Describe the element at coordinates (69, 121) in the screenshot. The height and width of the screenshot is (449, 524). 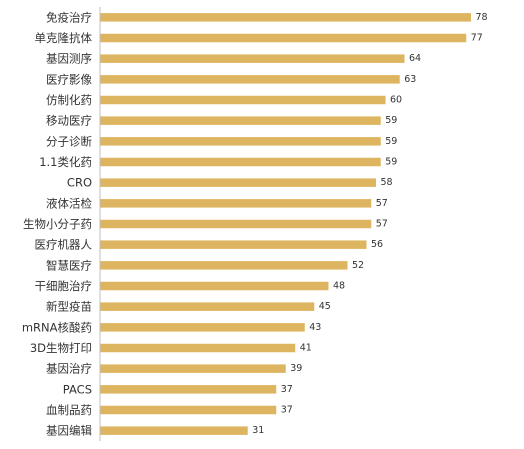
I see `category-label-5: 移动医疗` at that location.